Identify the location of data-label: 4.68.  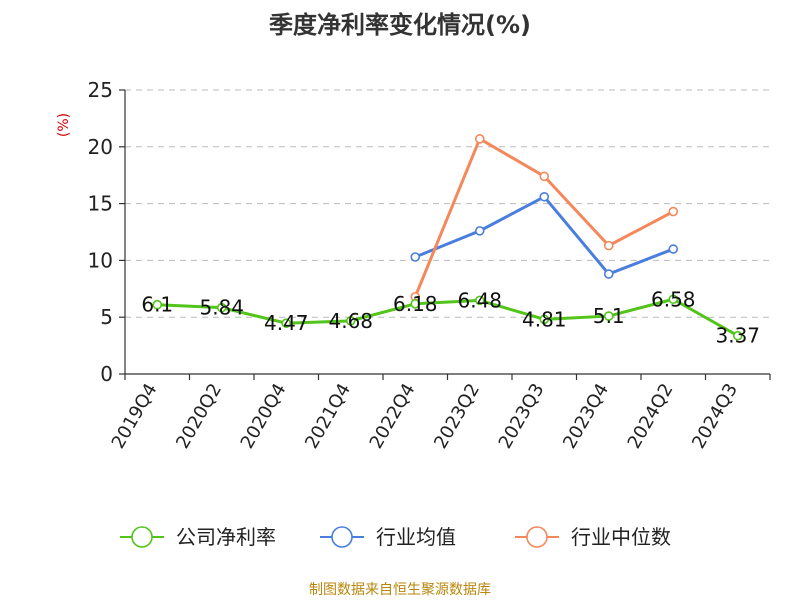
(350, 321).